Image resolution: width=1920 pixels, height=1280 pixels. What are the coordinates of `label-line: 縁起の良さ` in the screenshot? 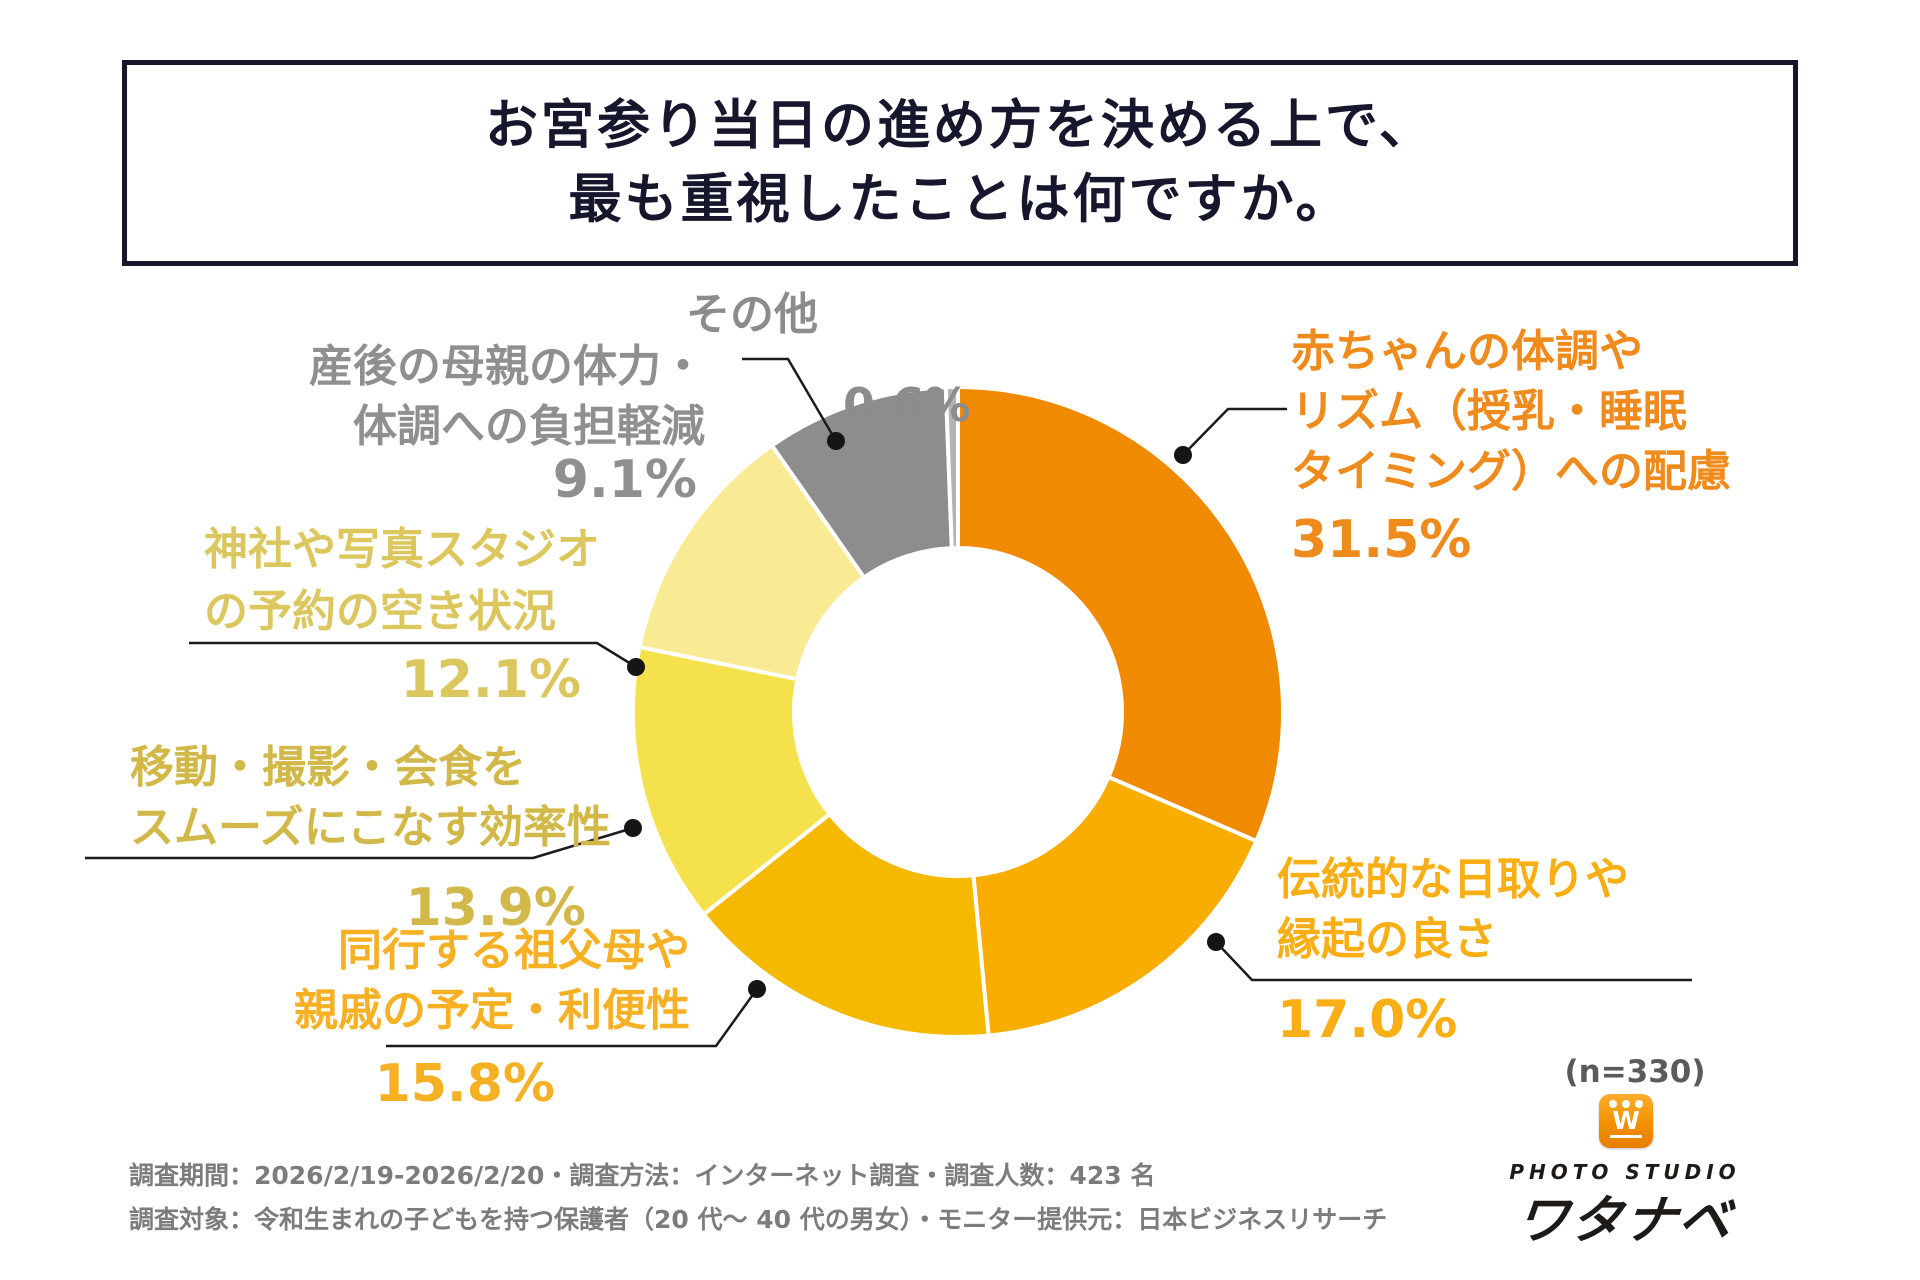 It's located at (1387, 939).